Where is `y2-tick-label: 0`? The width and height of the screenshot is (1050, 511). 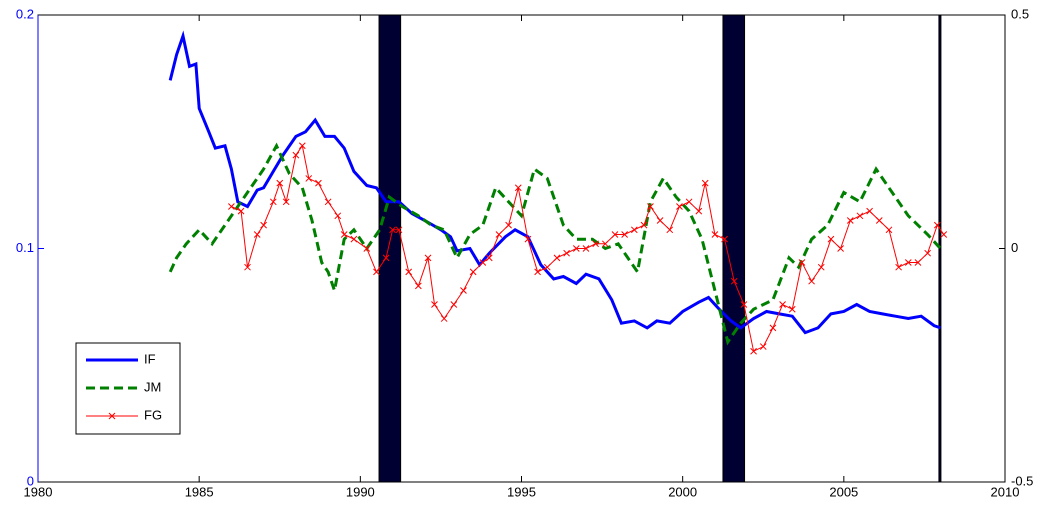
y2-tick-label: 0 is located at coordinates (1014, 247).